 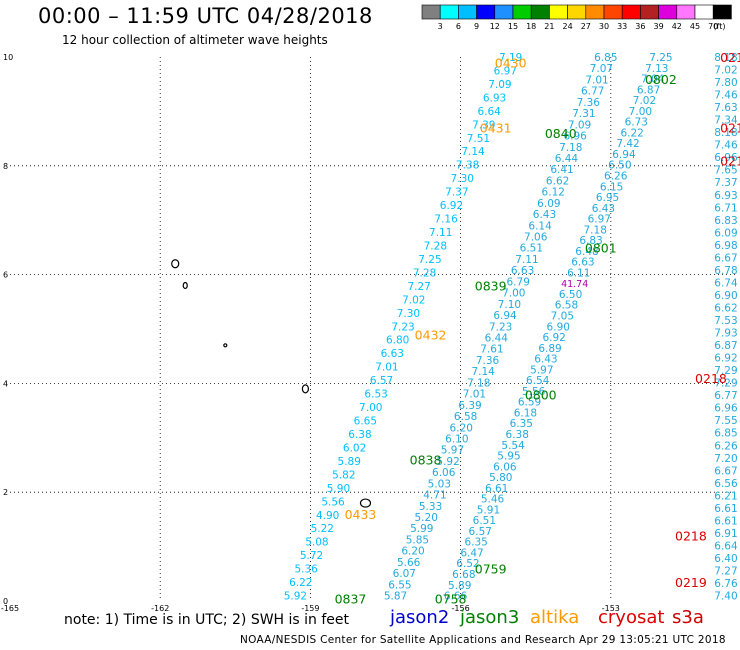 What do you see at coordinates (327, 516) in the screenshot?
I see `wave-height-value: 4.90` at bounding box center [327, 516].